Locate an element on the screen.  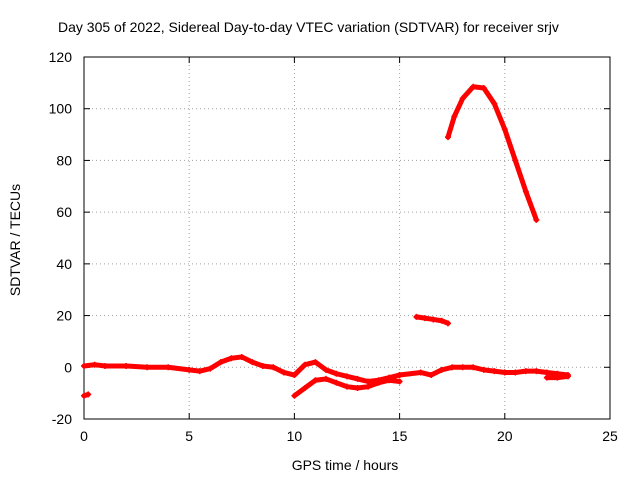
series-seg-late-baseline is located at coordinates (483, 371).